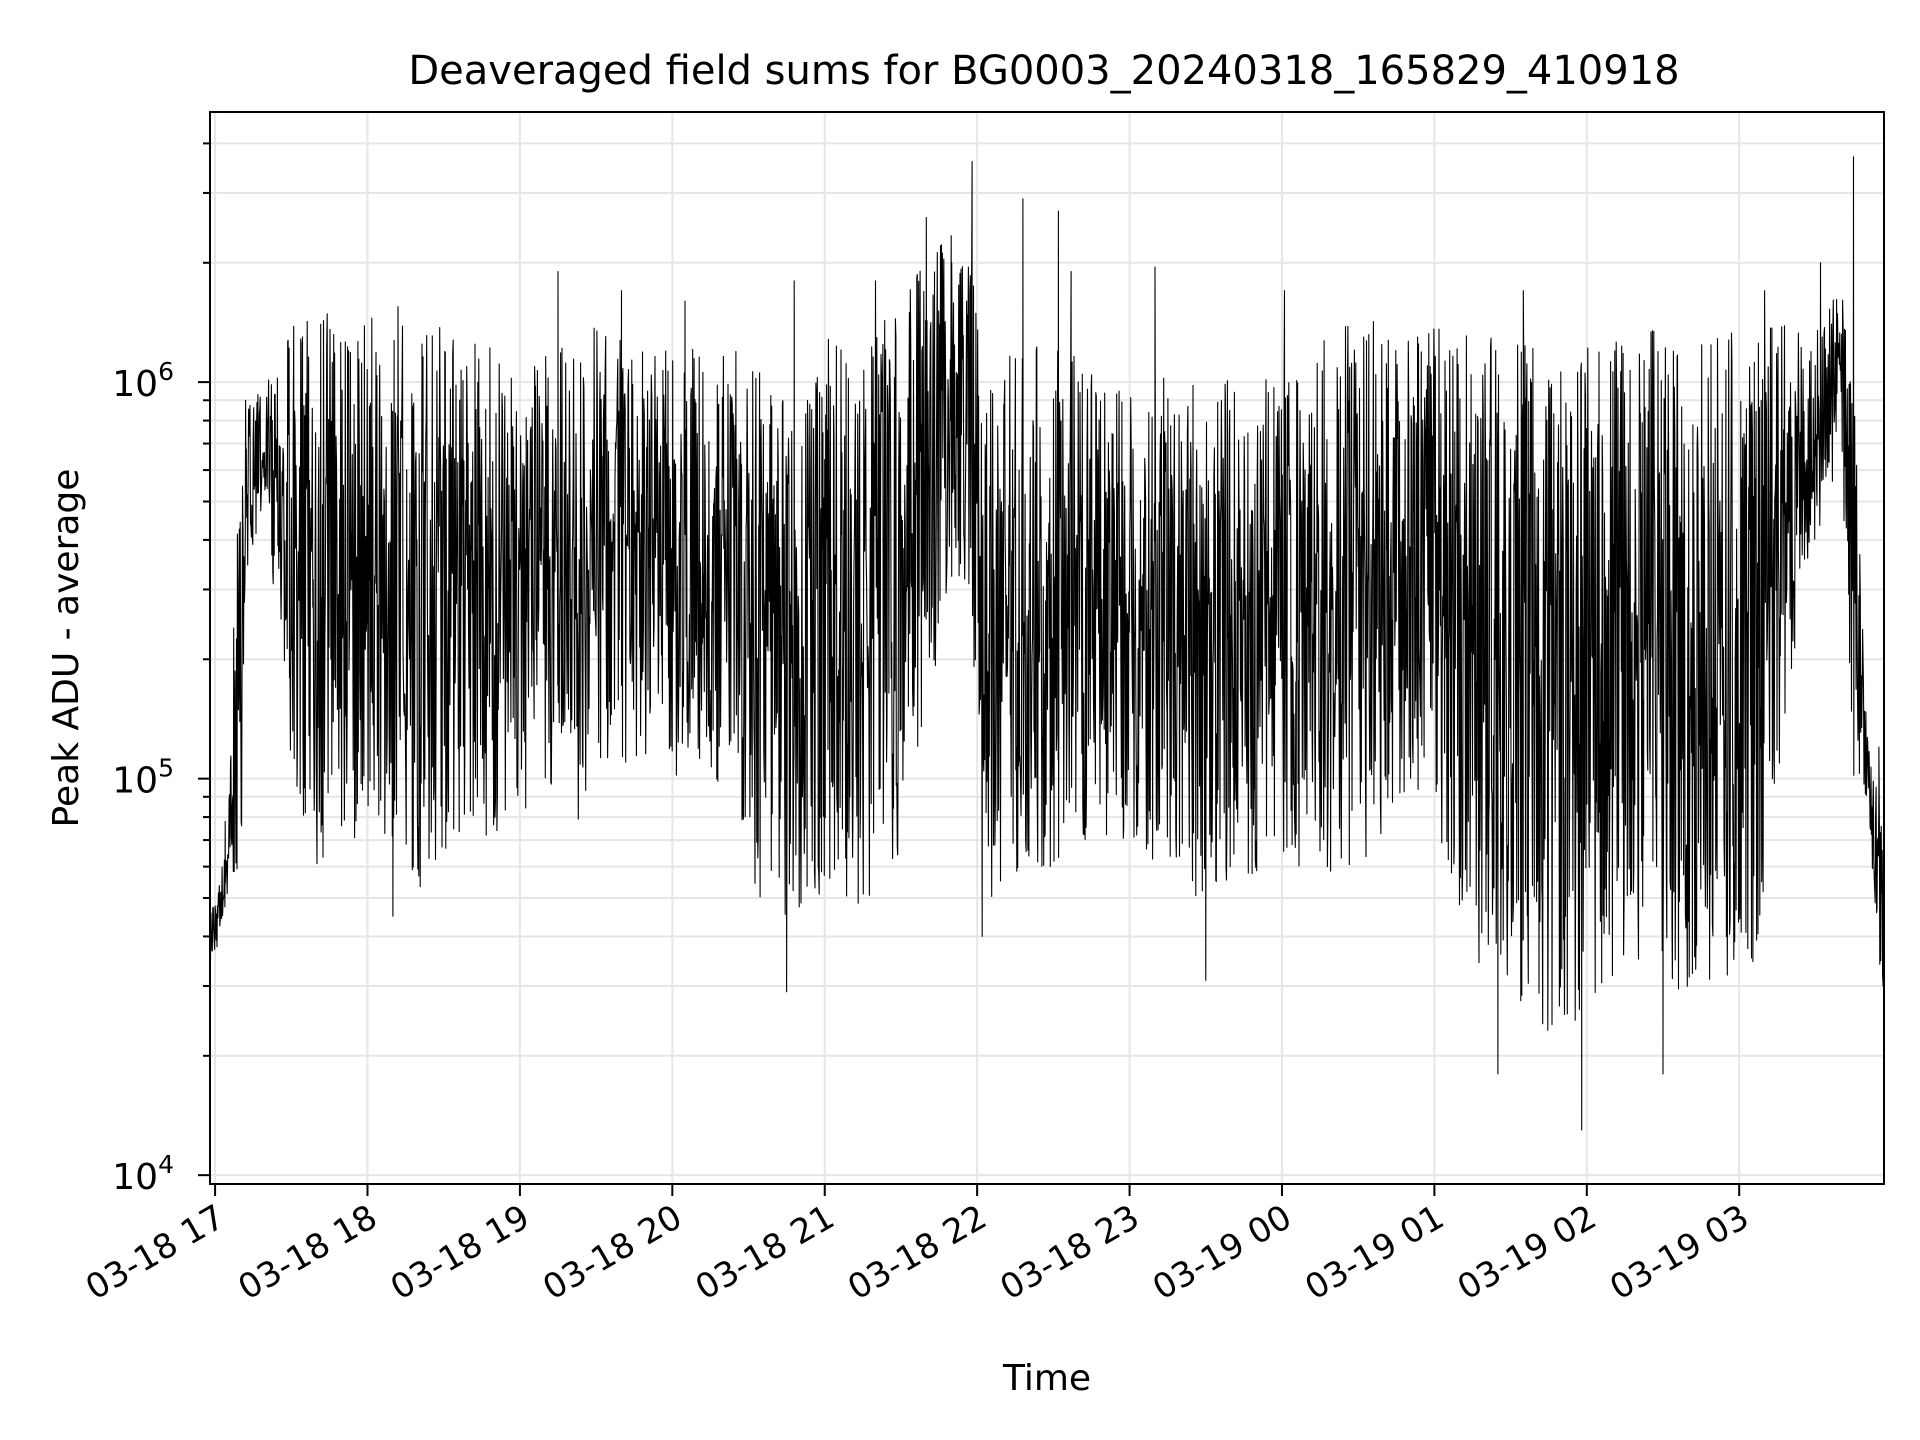 This screenshot has width=1920, height=1440. What do you see at coordinates (66, 648) in the screenshot?
I see `y-axis-label: Peak ADU - average` at bounding box center [66, 648].